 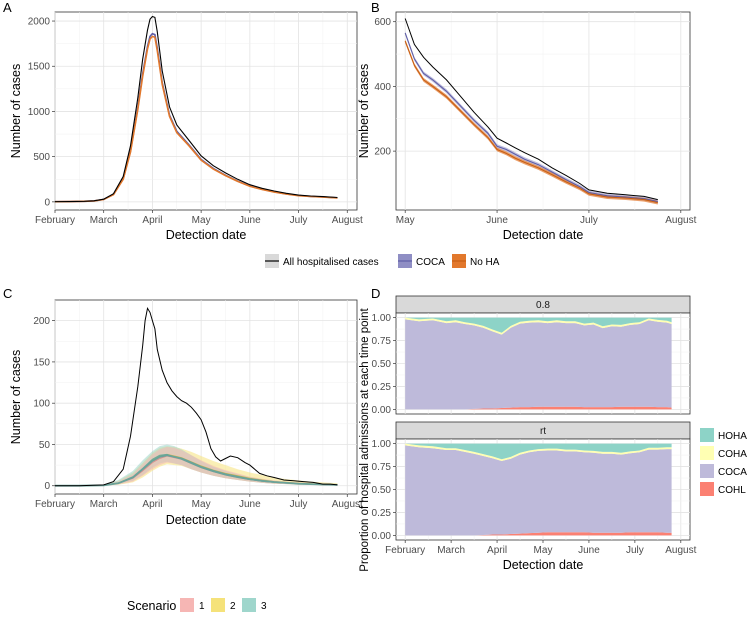 I want to click on panel-b-xlabel: Detection date, so click(x=543, y=235).